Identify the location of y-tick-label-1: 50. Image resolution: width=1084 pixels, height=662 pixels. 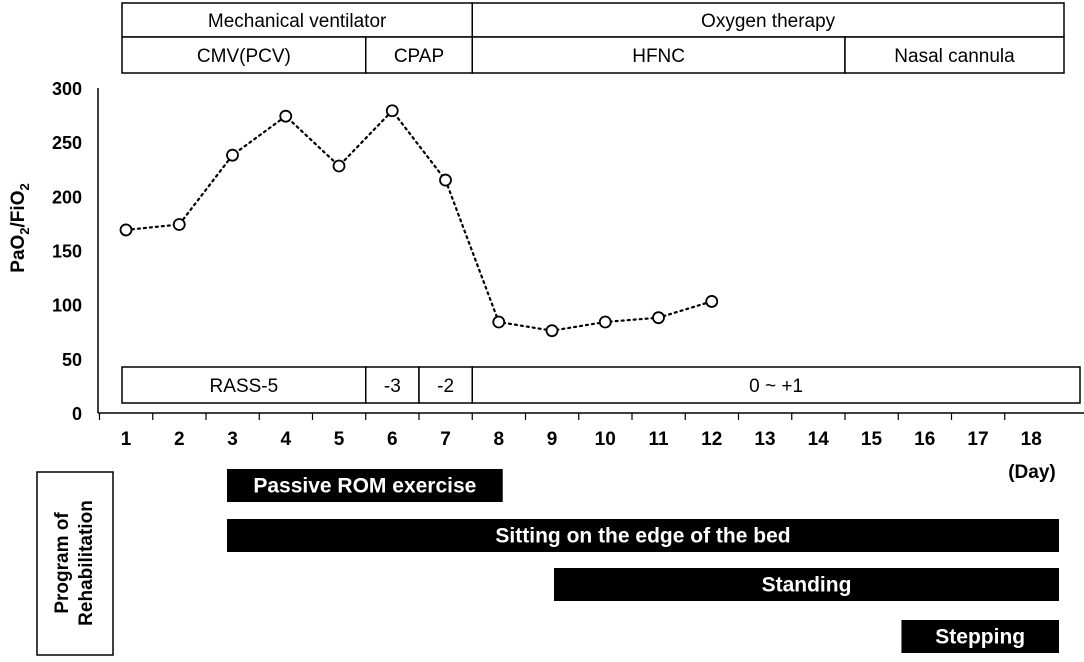
(72, 360).